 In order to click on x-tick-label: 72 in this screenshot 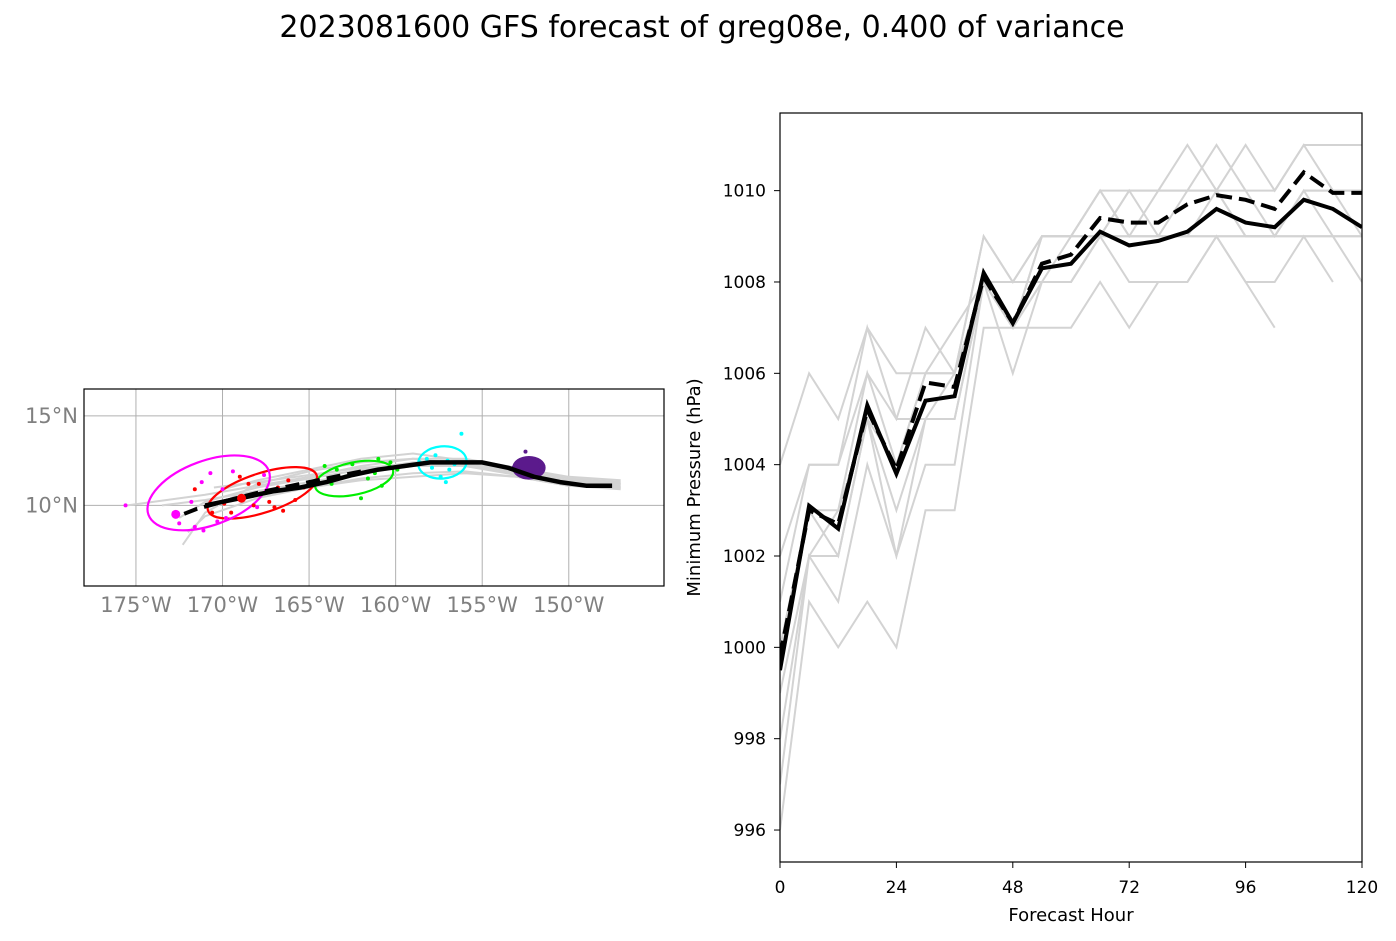, I will do `click(1129, 888)`.